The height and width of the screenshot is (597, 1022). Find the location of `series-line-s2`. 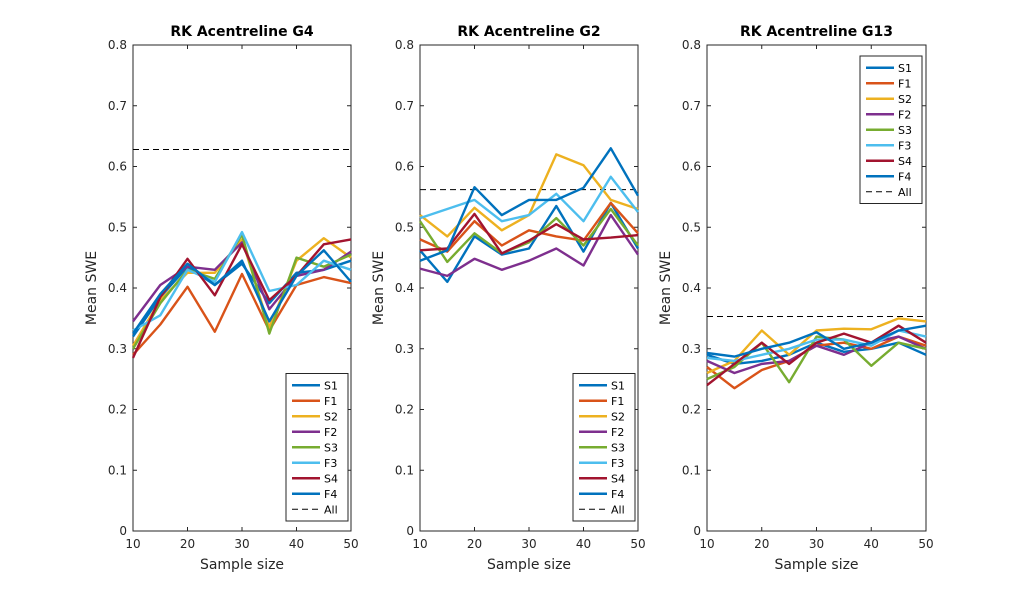

series-line-s2 is located at coordinates (816, 346).